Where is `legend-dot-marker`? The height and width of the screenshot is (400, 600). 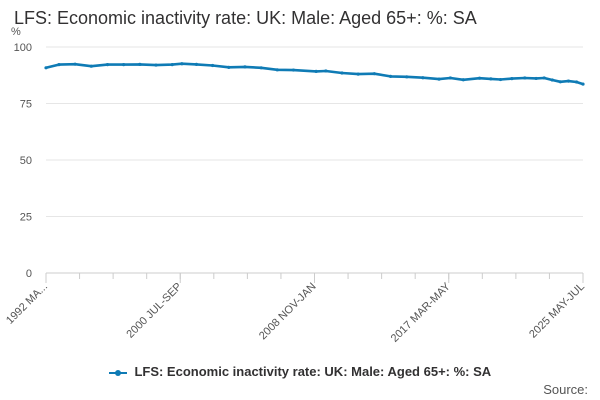
legend-dot-marker is located at coordinates (117, 372).